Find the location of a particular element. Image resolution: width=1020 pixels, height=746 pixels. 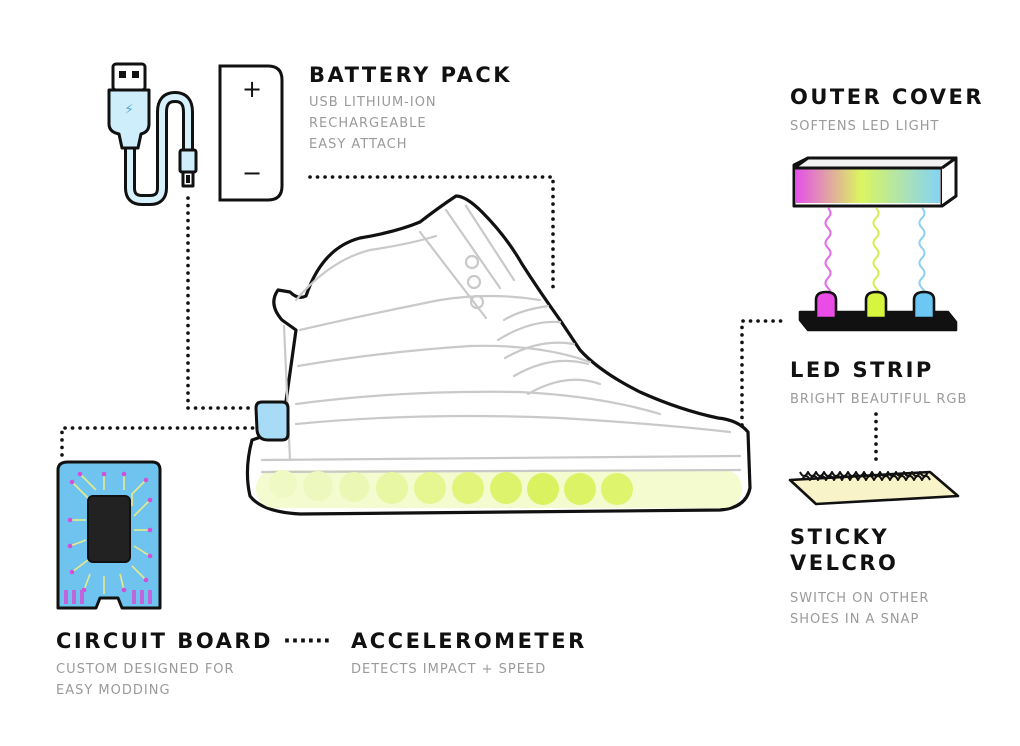

battery-pack-line-2: RECHARGEABLE is located at coordinates (368, 123).